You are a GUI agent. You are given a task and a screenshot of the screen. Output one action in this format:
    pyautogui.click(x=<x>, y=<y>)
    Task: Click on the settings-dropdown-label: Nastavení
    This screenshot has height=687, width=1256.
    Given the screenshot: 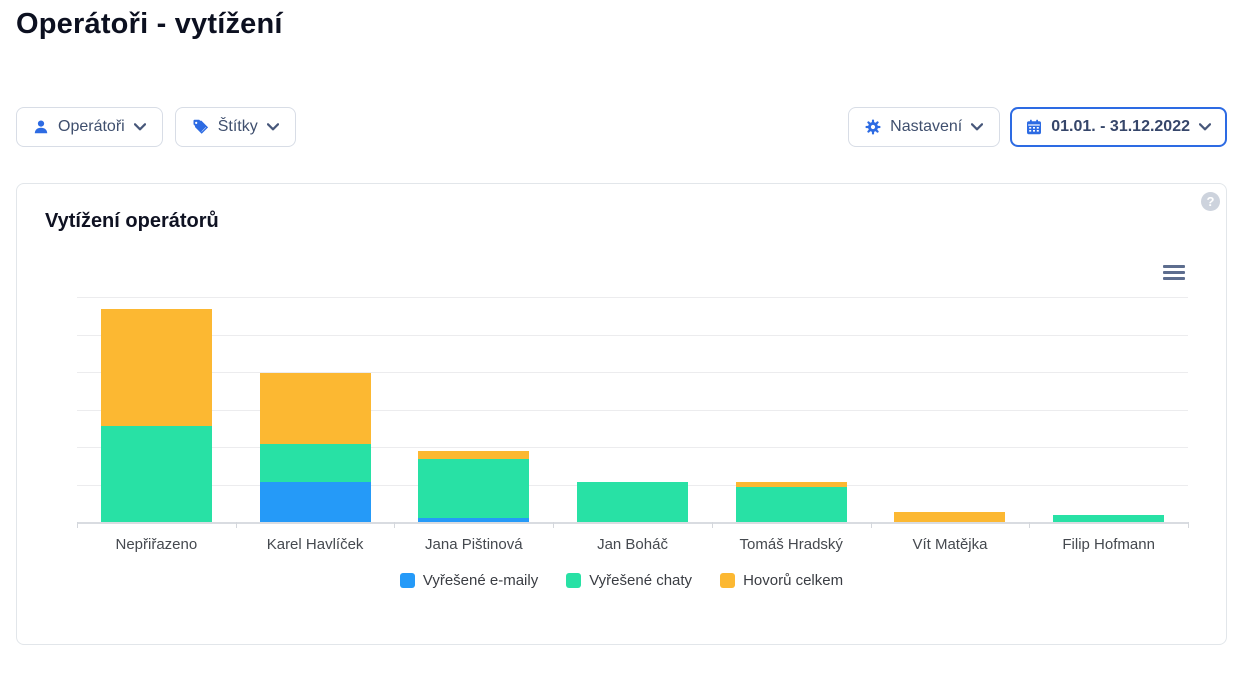 What is the action you would take?
    pyautogui.click(x=926, y=126)
    